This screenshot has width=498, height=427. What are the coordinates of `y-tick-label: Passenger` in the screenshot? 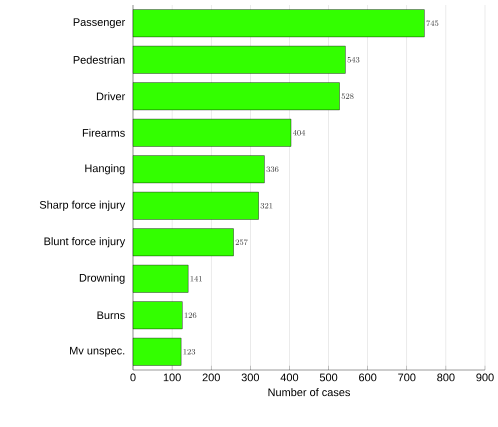 It's located at (100, 23).